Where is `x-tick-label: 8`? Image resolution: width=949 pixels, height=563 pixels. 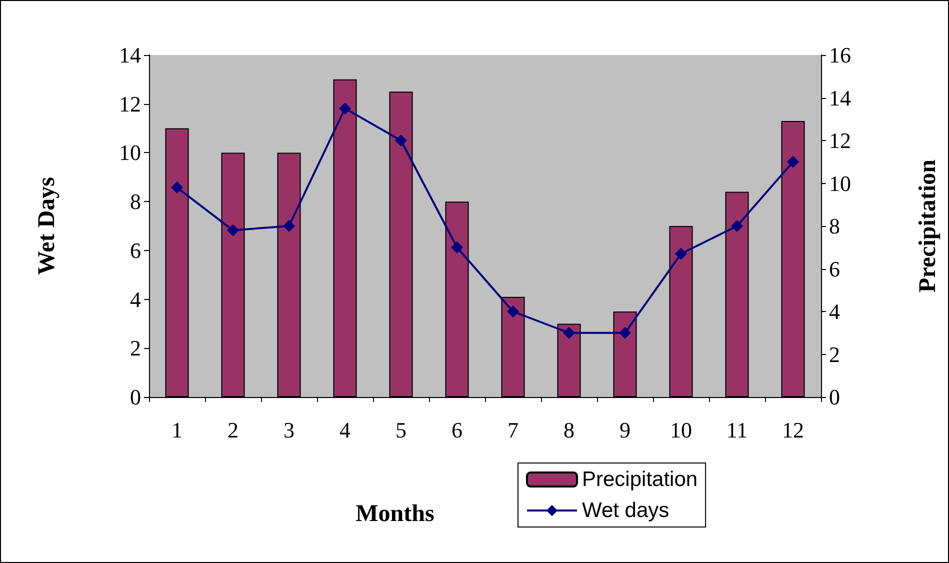 x-tick-label: 8 is located at coordinates (569, 430).